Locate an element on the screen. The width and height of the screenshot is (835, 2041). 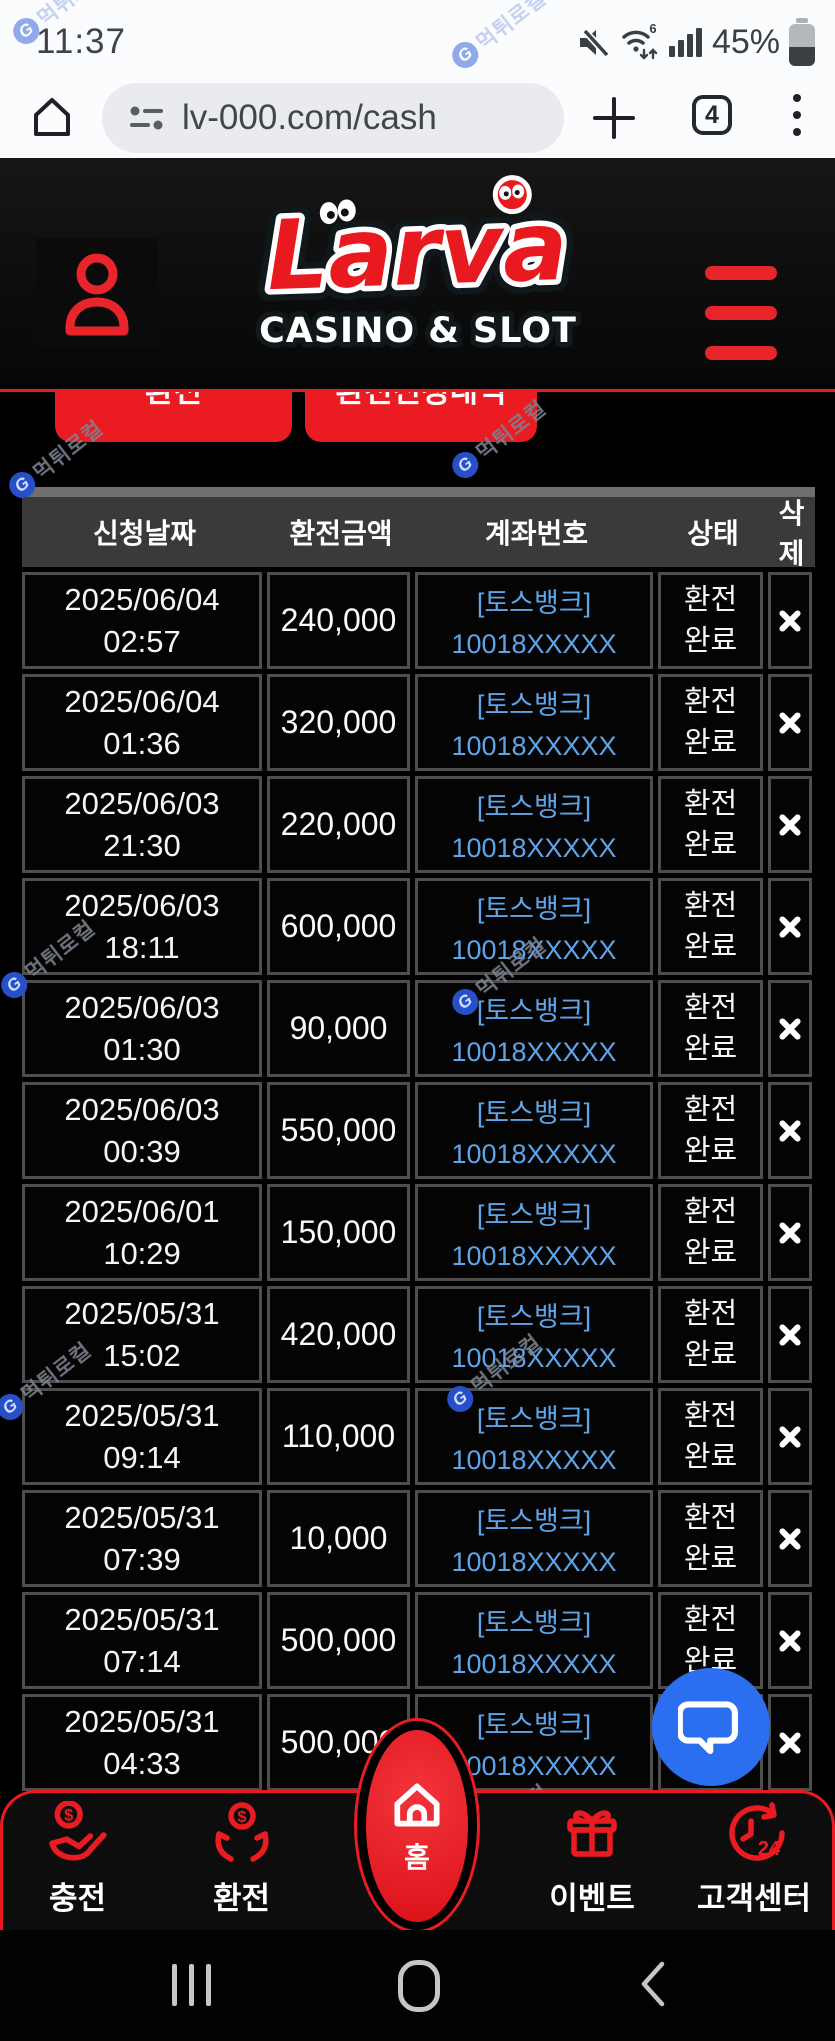
tab-switcher-button: 4 is located at coordinates (712, 115).